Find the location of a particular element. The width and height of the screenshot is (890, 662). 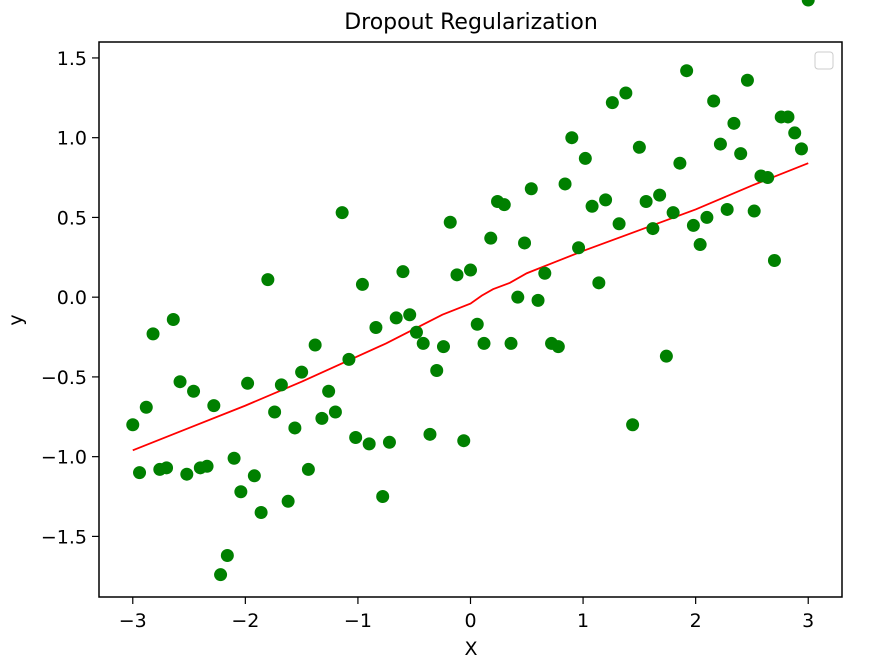

y-tick-label: 1.0 is located at coordinates (72, 139).